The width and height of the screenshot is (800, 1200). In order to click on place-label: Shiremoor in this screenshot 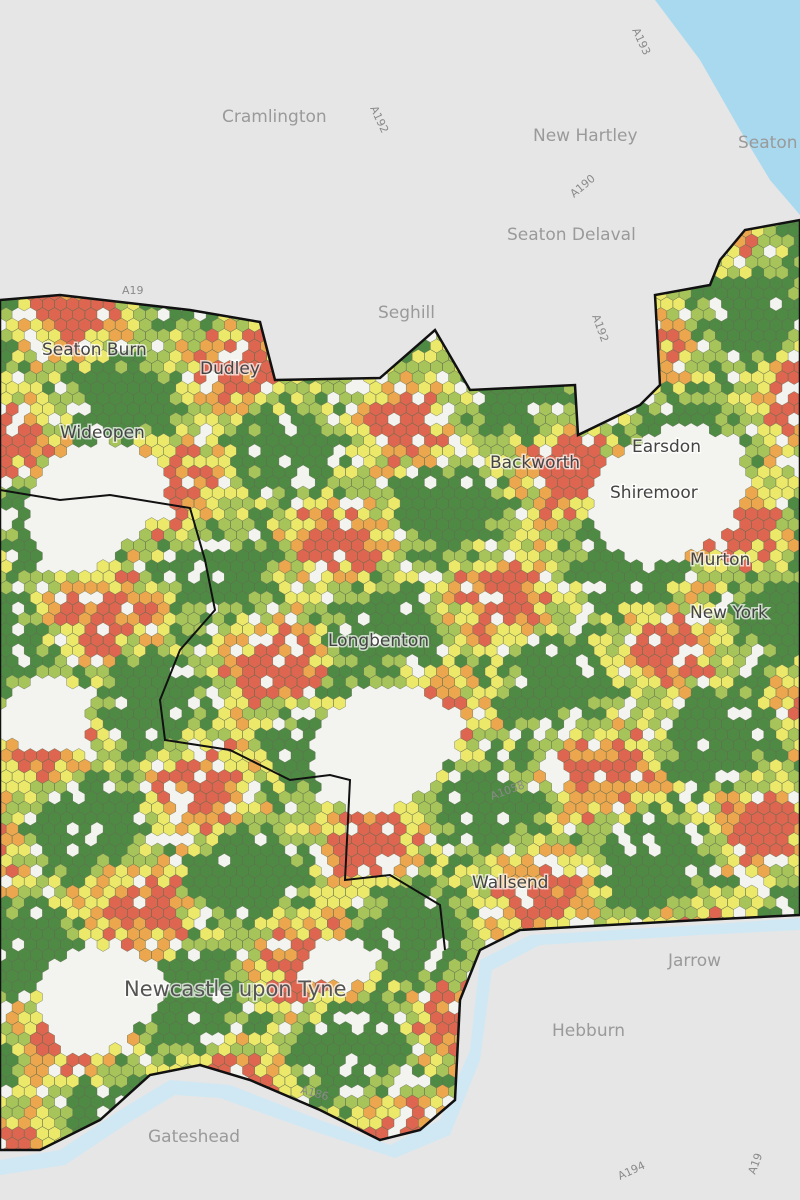, I will do `click(654, 493)`.